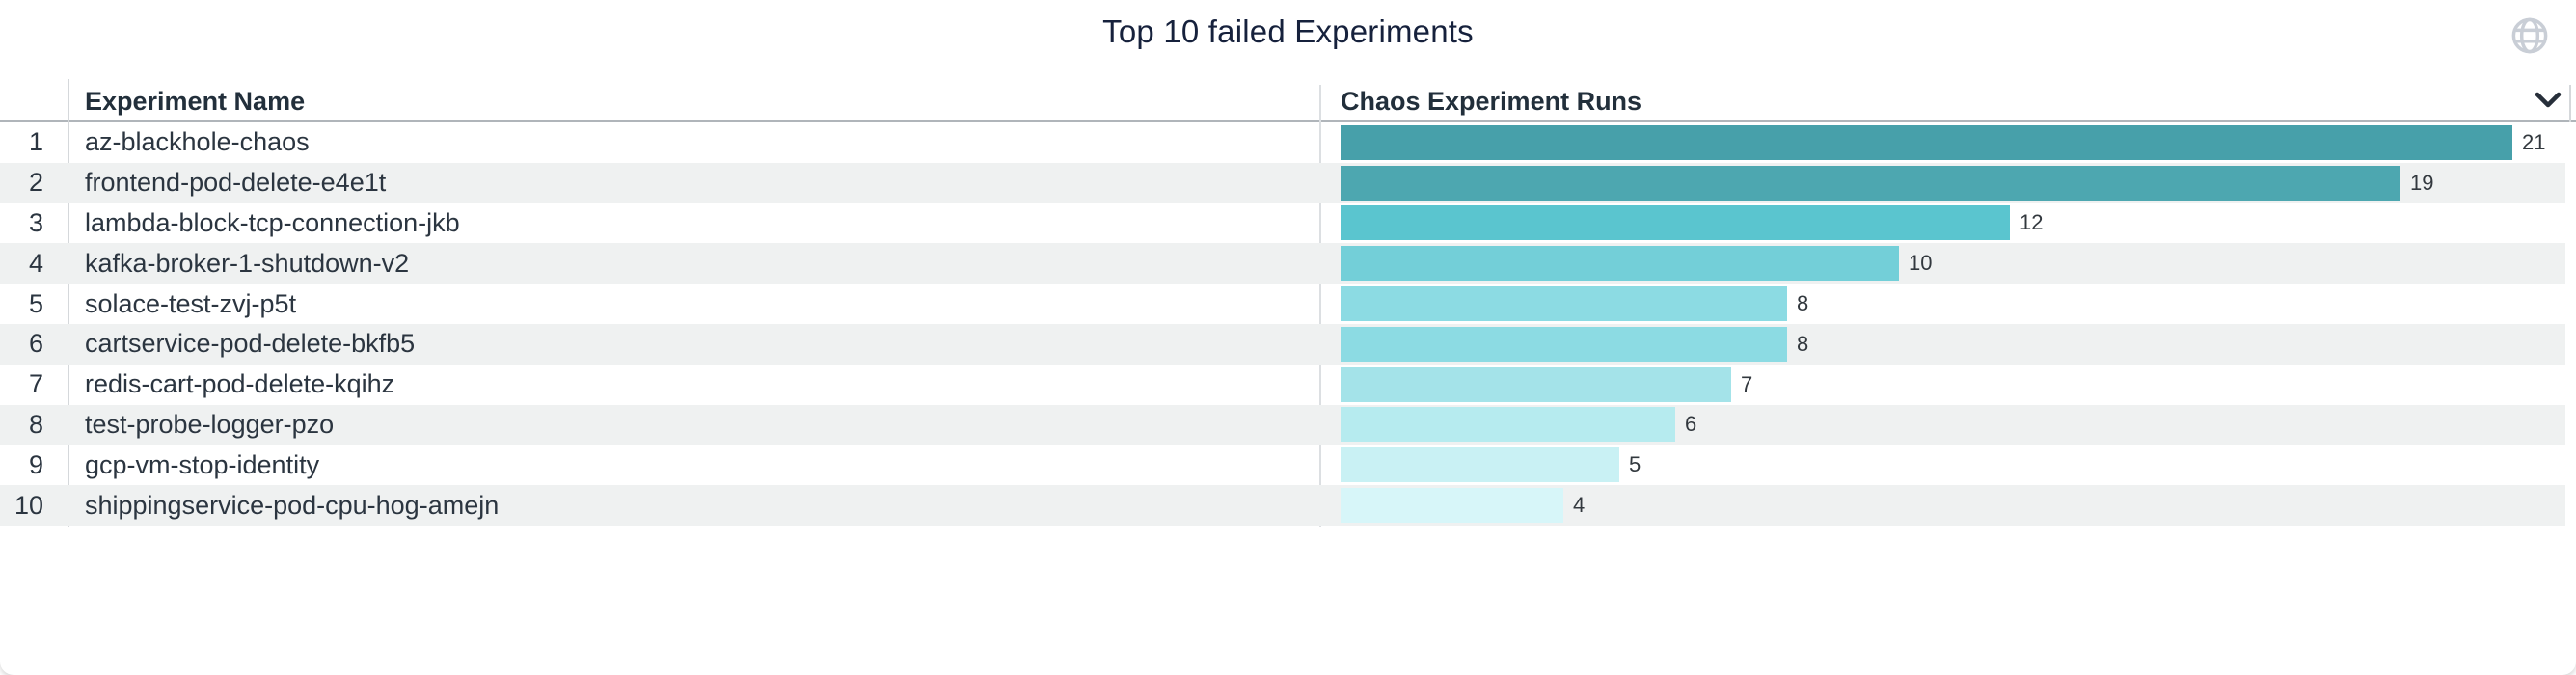  Describe the element at coordinates (1691, 424) in the screenshot. I see `bar-value-label: 6` at that location.